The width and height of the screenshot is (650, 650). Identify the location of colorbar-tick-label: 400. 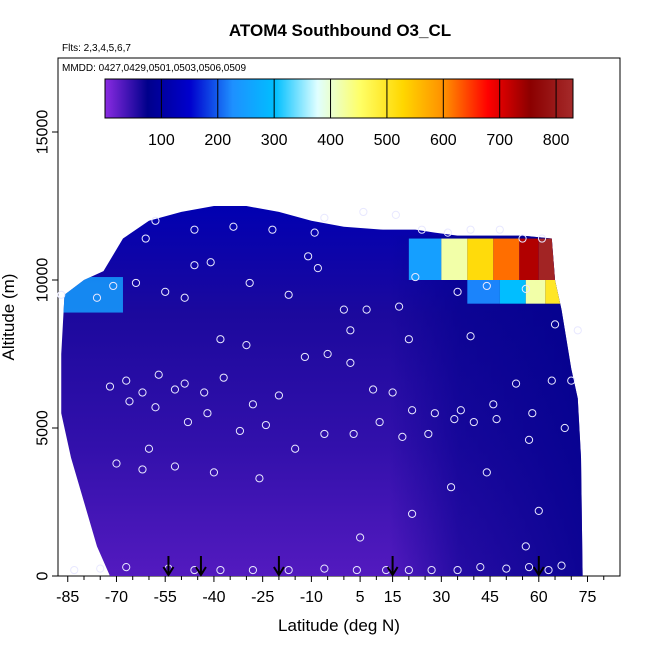
(330, 140).